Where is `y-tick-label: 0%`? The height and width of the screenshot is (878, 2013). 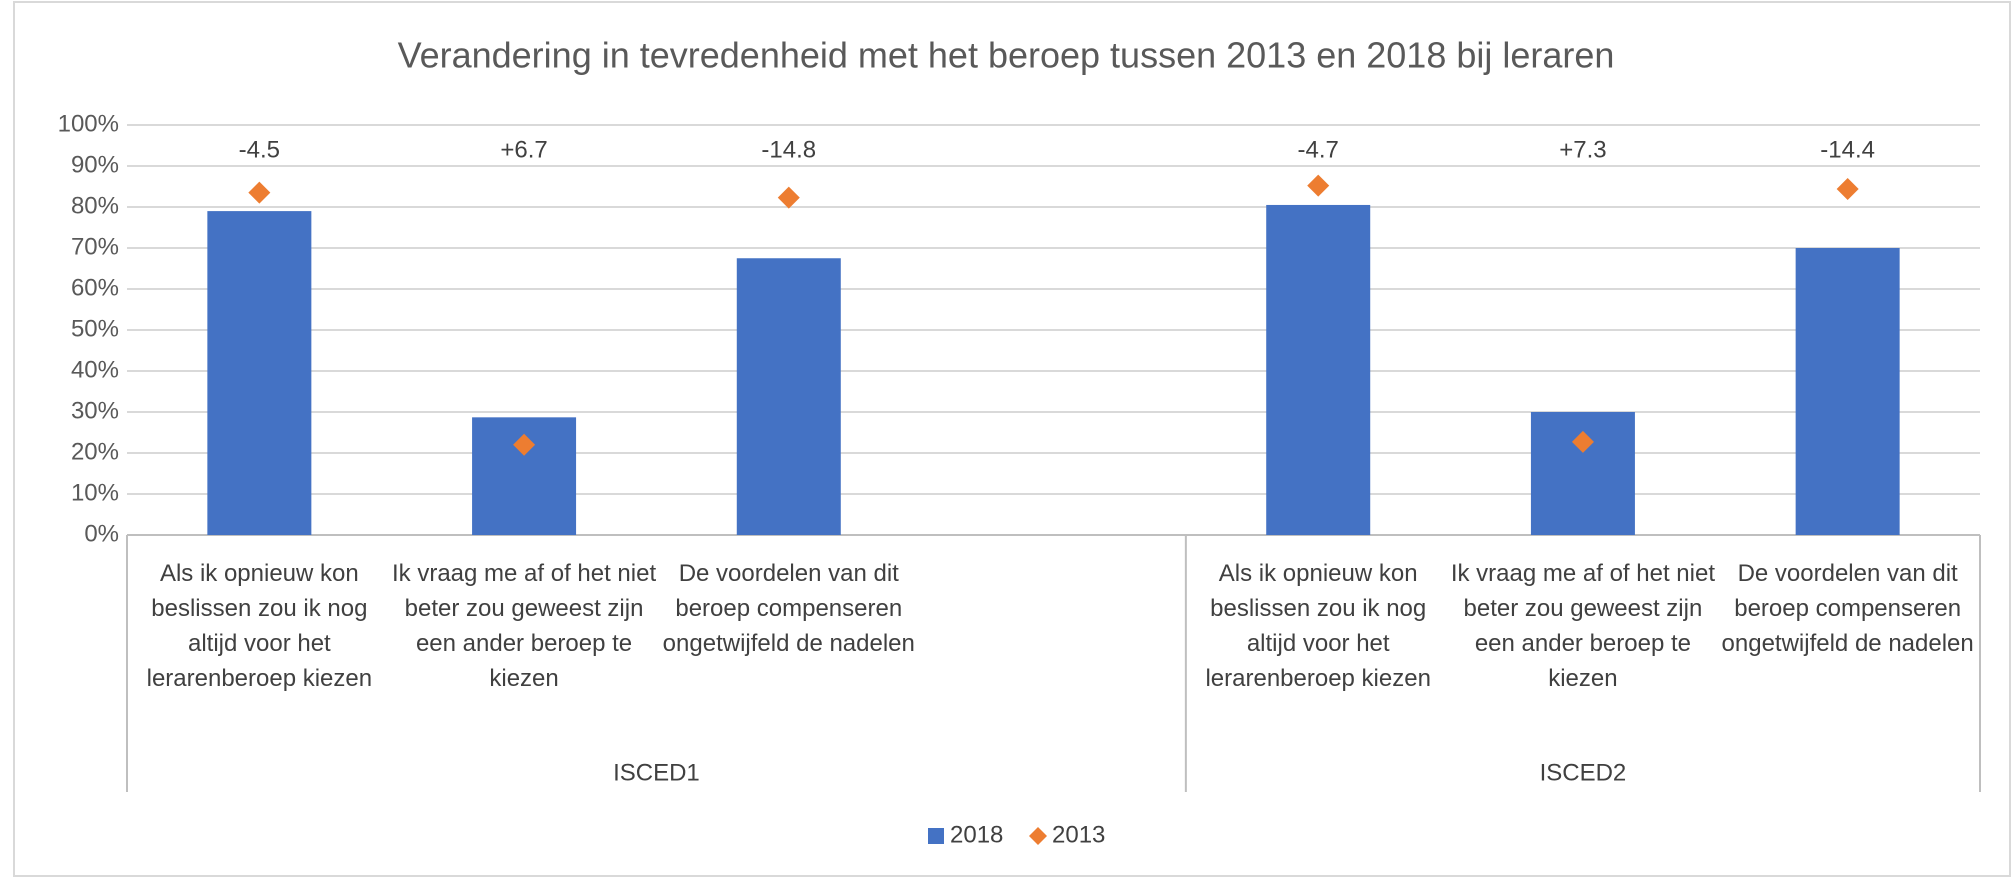
y-tick-label: 0% is located at coordinates (101, 533).